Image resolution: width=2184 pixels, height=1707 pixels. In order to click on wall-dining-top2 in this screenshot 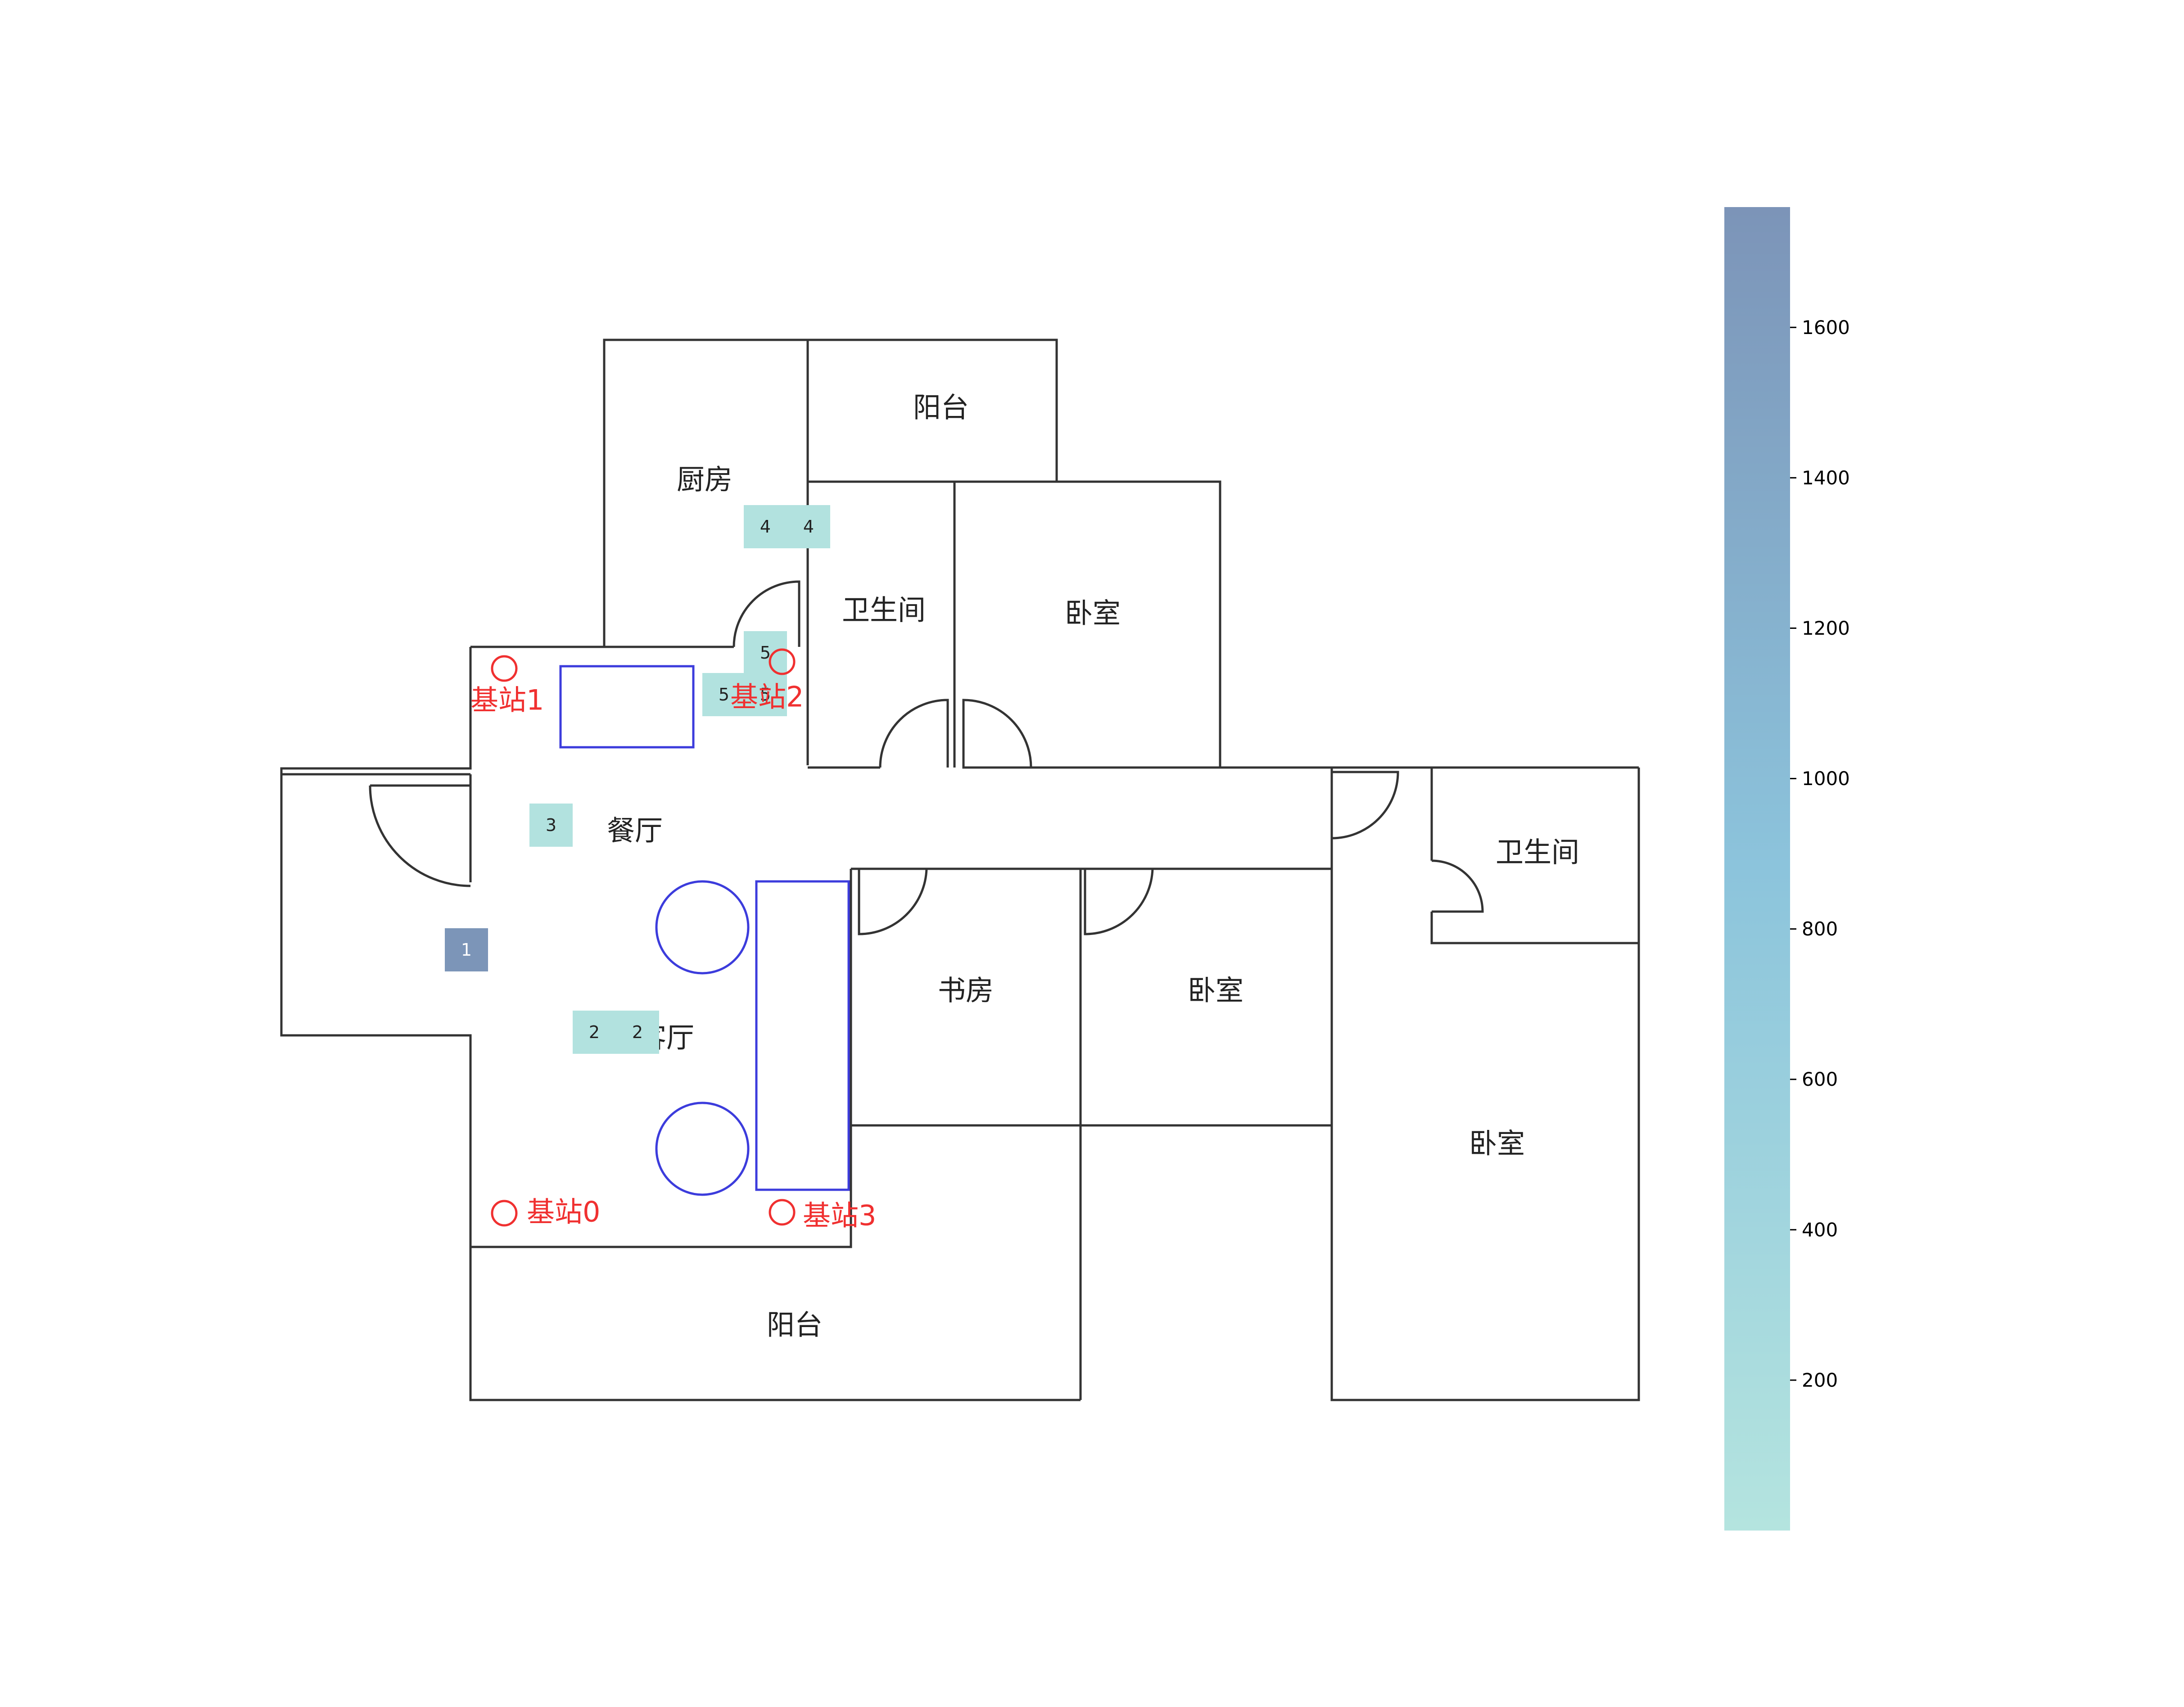, I will do `click(602, 764)`.